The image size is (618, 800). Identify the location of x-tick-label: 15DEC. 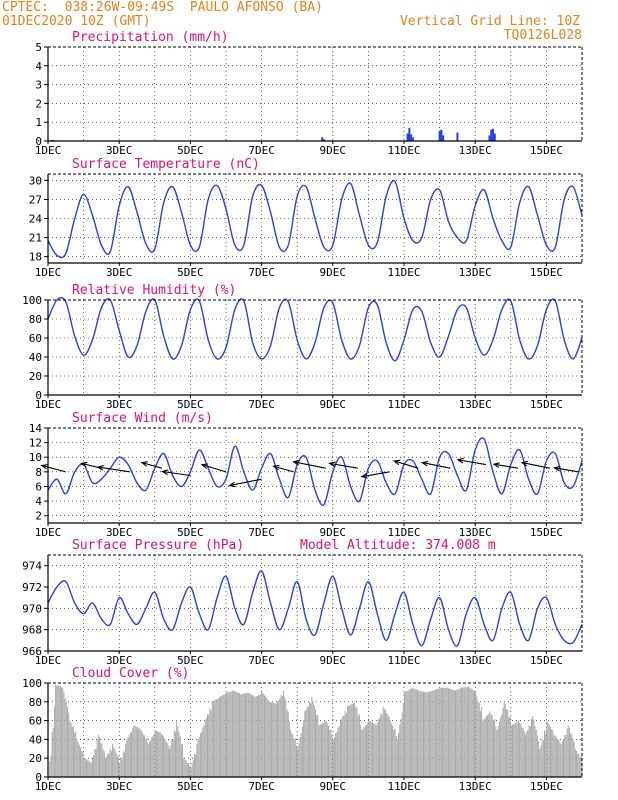
(546, 404).